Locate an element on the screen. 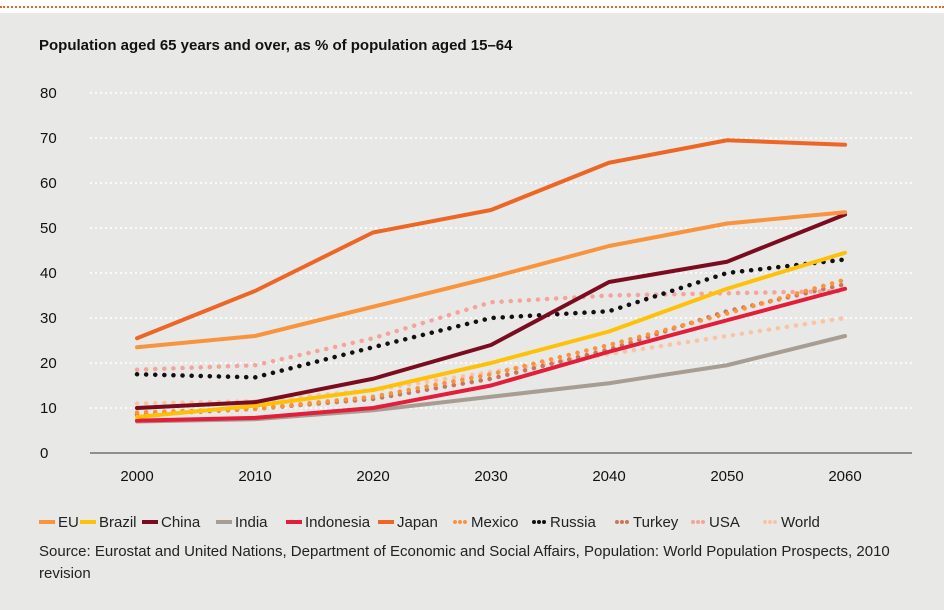 Image resolution: width=944 pixels, height=610 pixels. legend-item-russia: Russia is located at coordinates (563, 522).